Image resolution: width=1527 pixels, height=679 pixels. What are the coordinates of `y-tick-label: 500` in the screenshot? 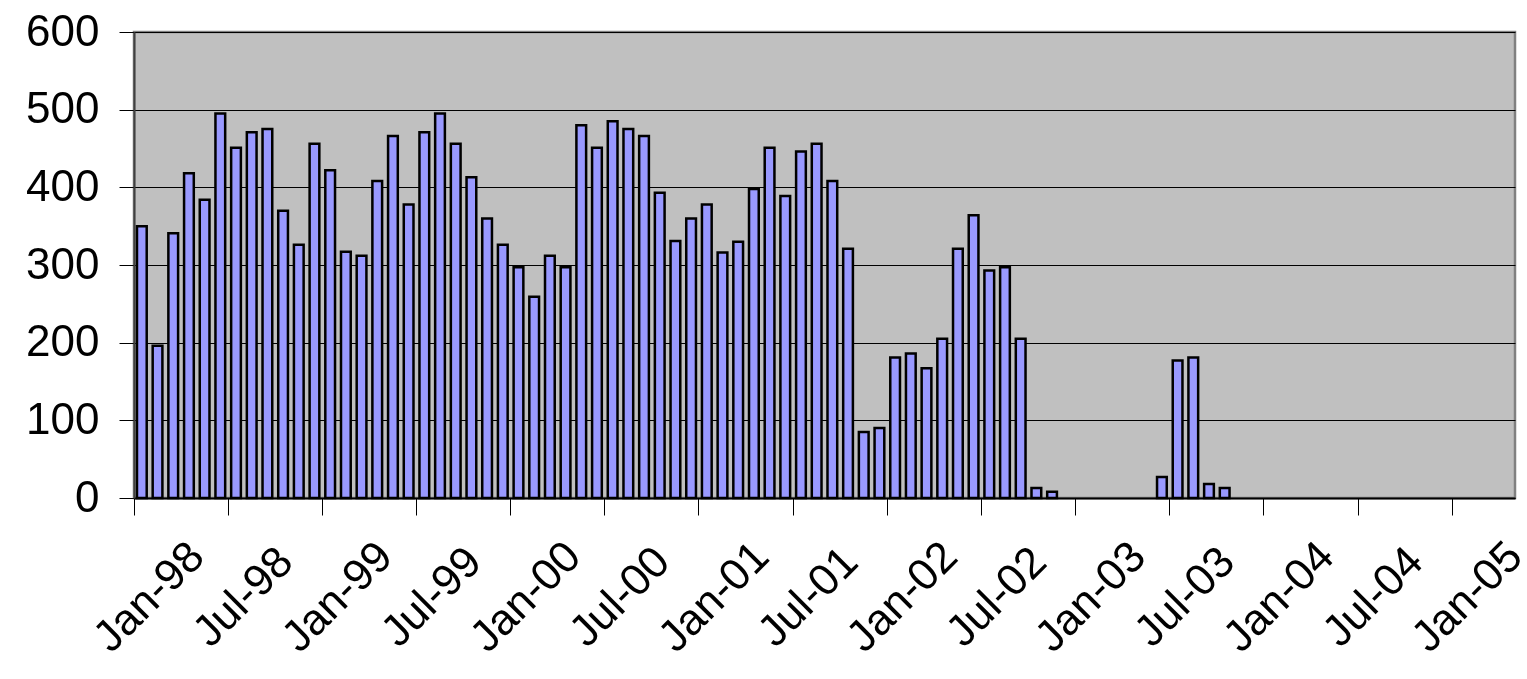 It's located at (63, 108).